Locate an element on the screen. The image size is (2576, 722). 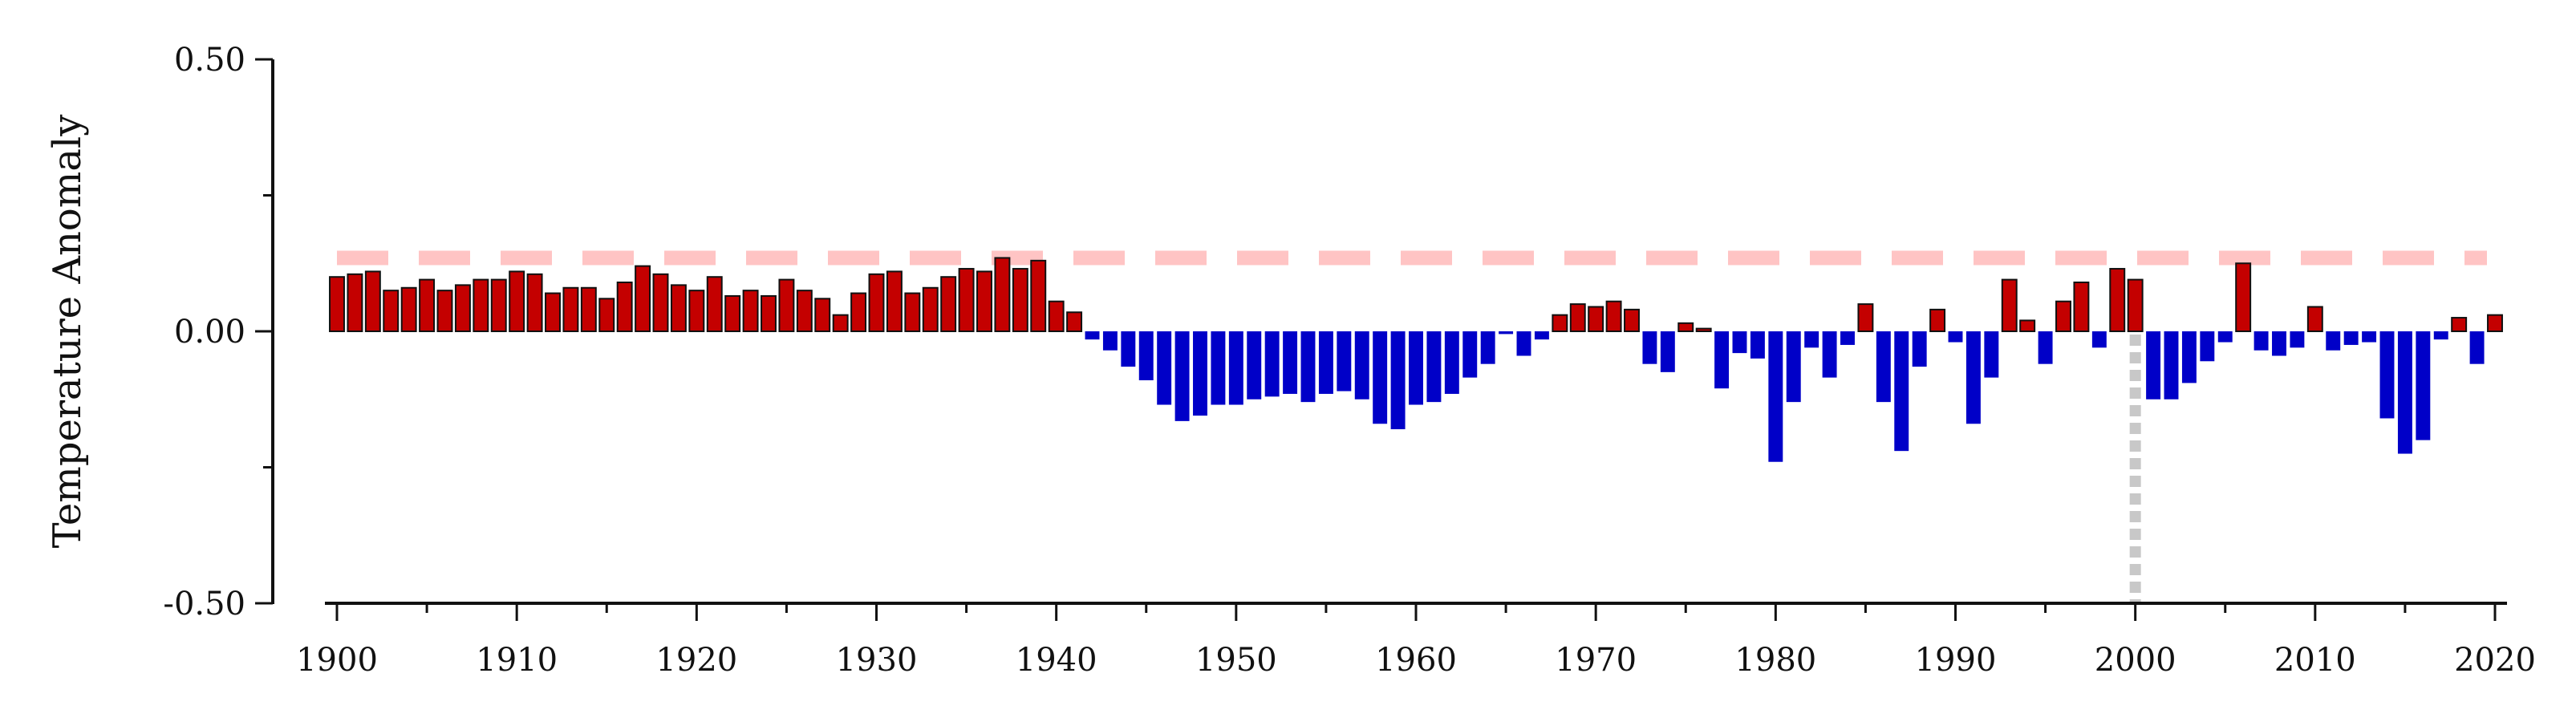
bar-1960 is located at coordinates (1416, 368).